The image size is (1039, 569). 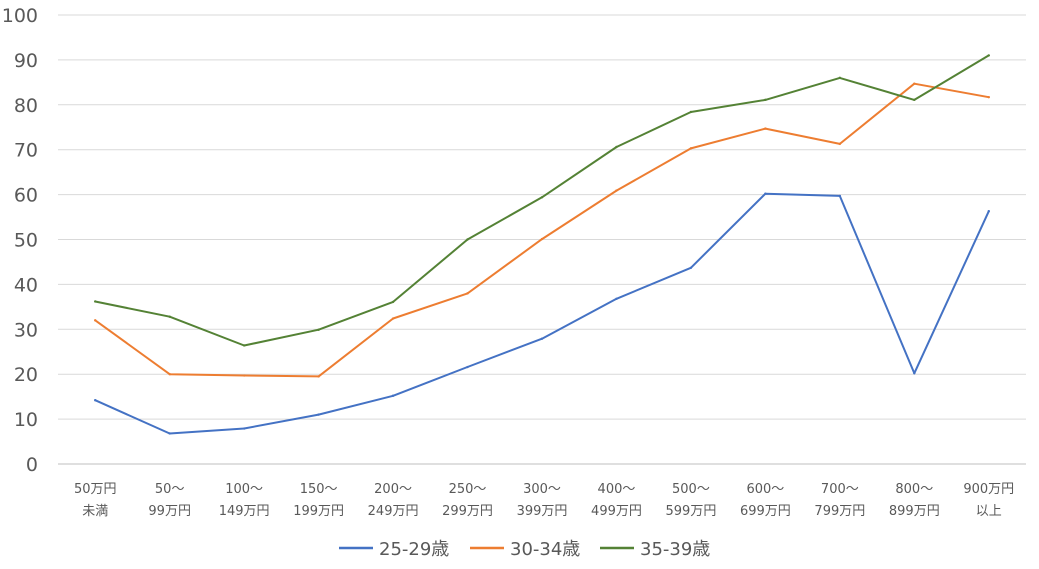 What do you see at coordinates (467, 511) in the screenshot?
I see `x-tick-label: 299万円` at bounding box center [467, 511].